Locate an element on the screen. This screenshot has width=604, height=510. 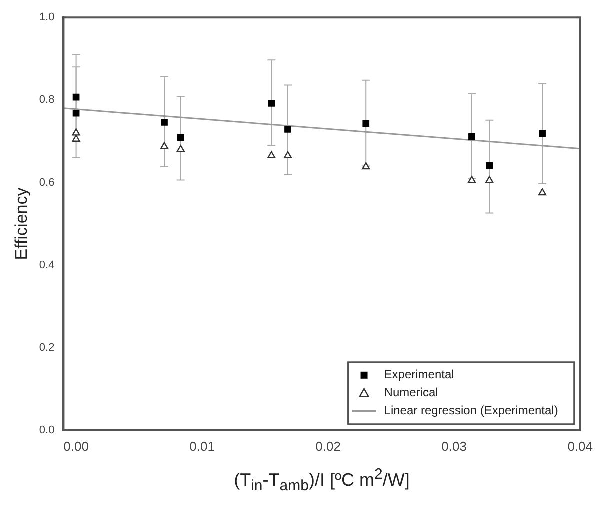
x-tick-label: 0.02 is located at coordinates (328, 446).